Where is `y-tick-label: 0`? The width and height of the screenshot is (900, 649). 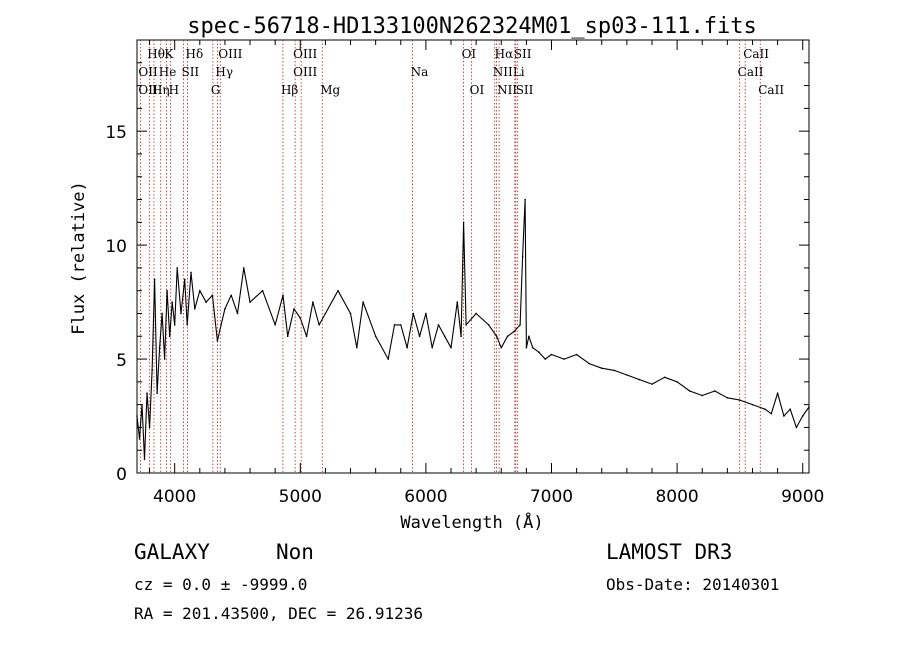
y-tick-label: 0 is located at coordinates (121, 475).